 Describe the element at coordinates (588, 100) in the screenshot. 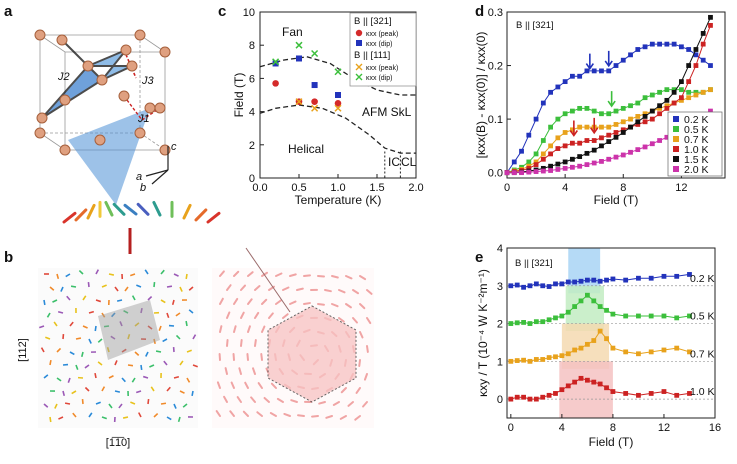

I see `plot-d-ticks: 0 4 8 12 0.0 0.1 0.2 0.3` at that location.